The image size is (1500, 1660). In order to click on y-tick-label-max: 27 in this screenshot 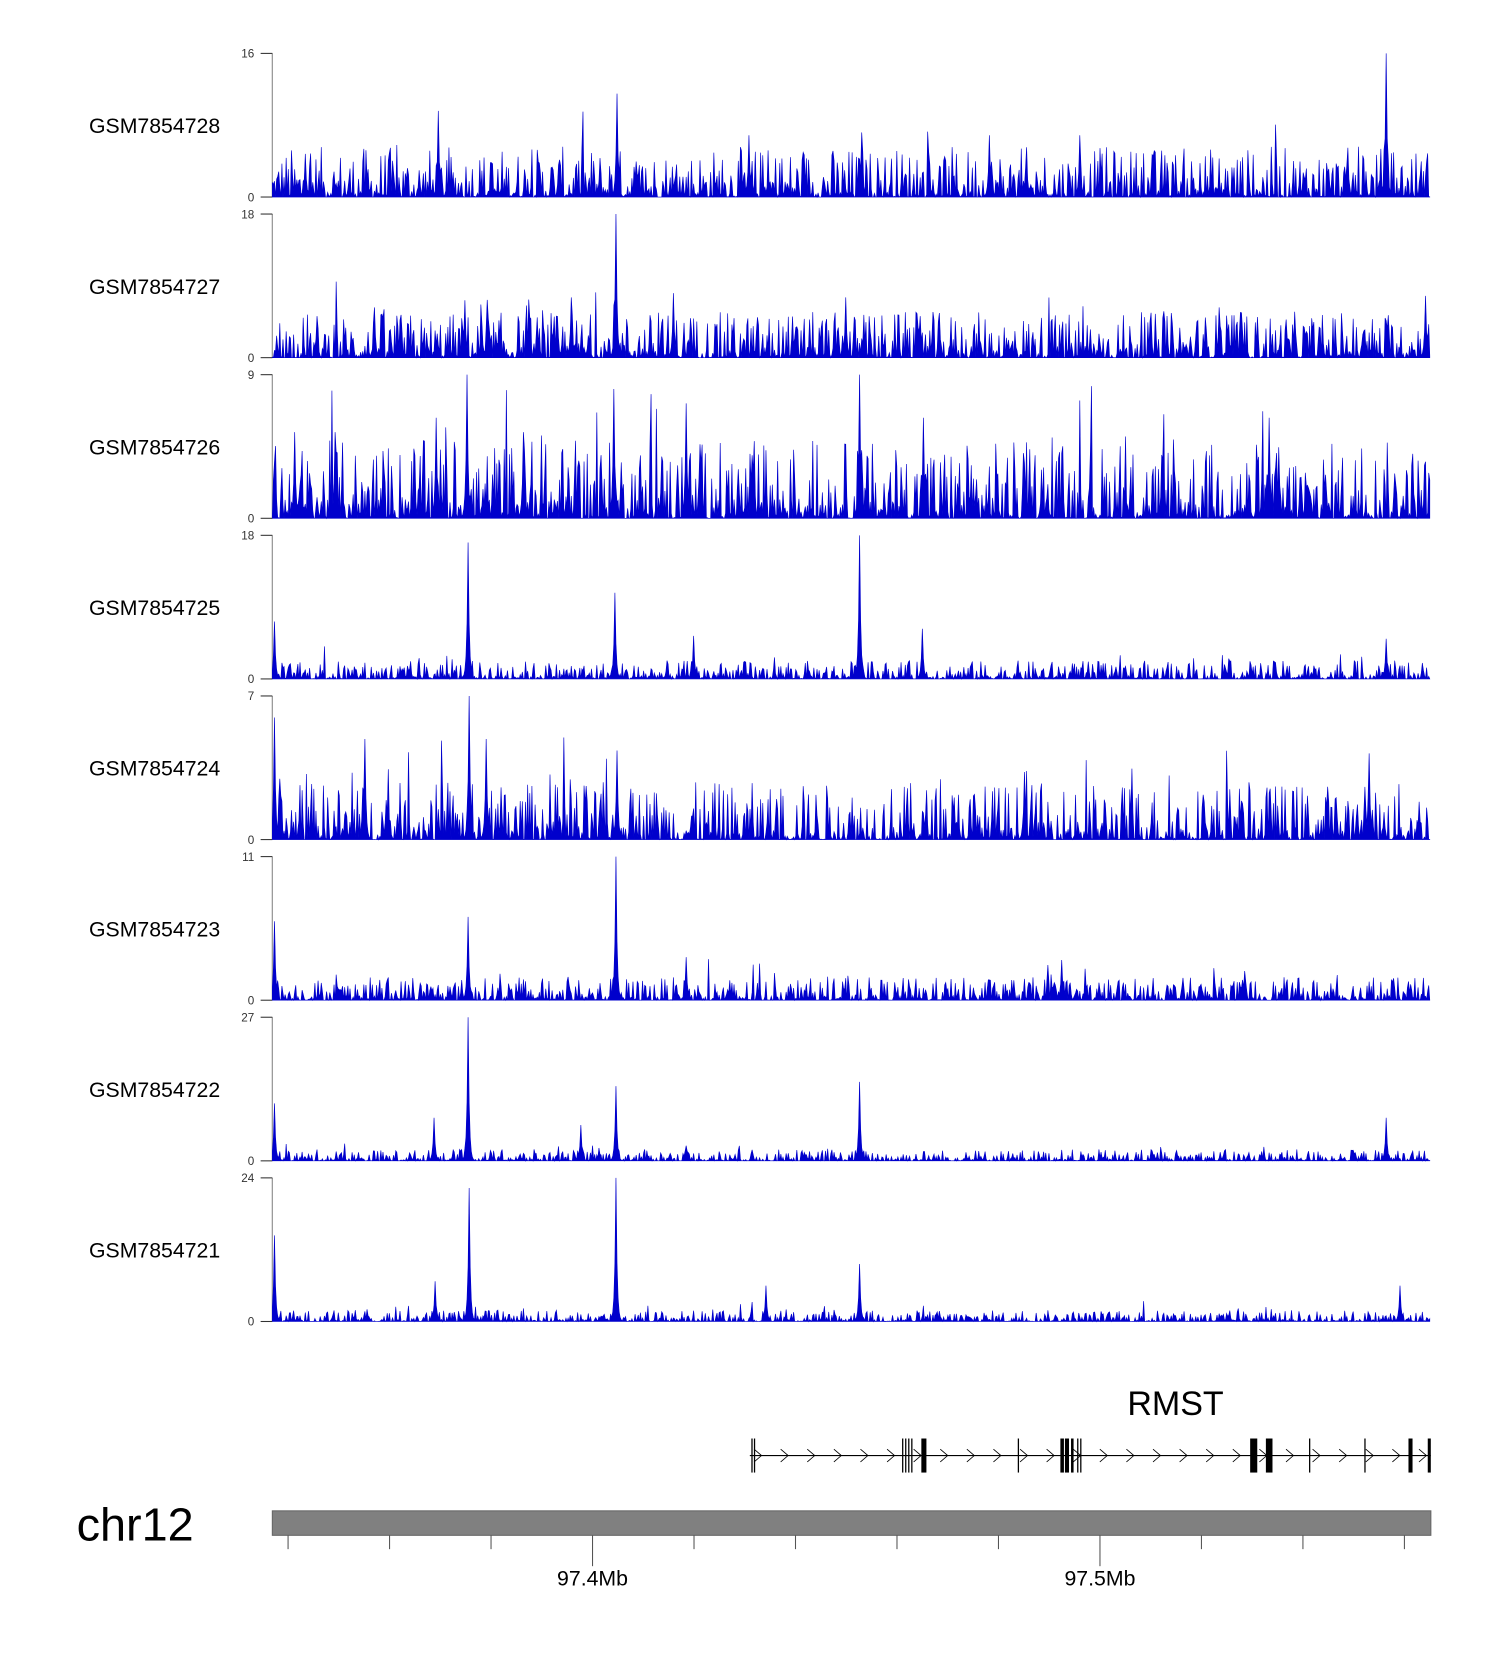, I will do `click(247, 1017)`.